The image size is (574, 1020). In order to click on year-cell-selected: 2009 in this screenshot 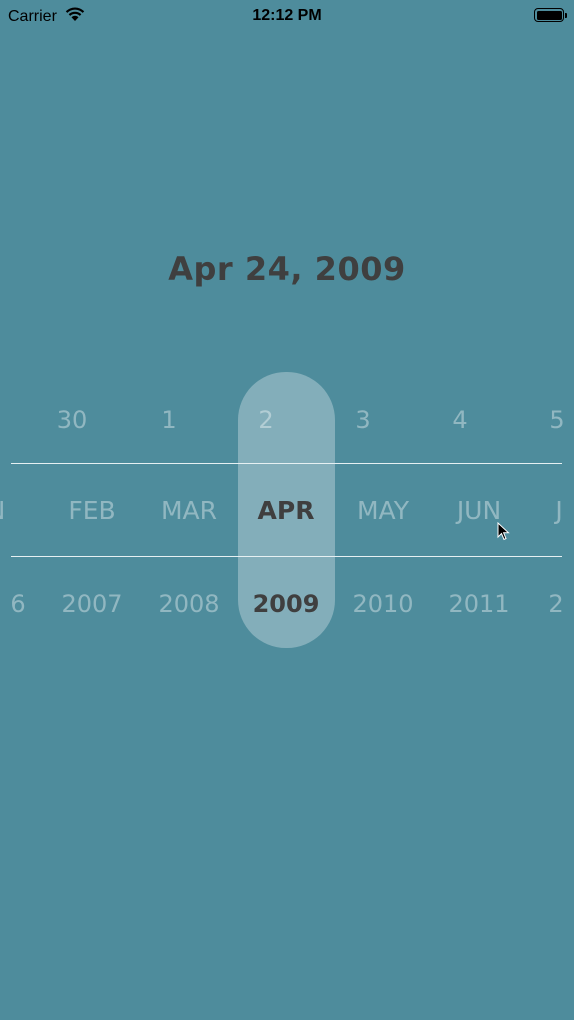, I will do `click(286, 604)`.